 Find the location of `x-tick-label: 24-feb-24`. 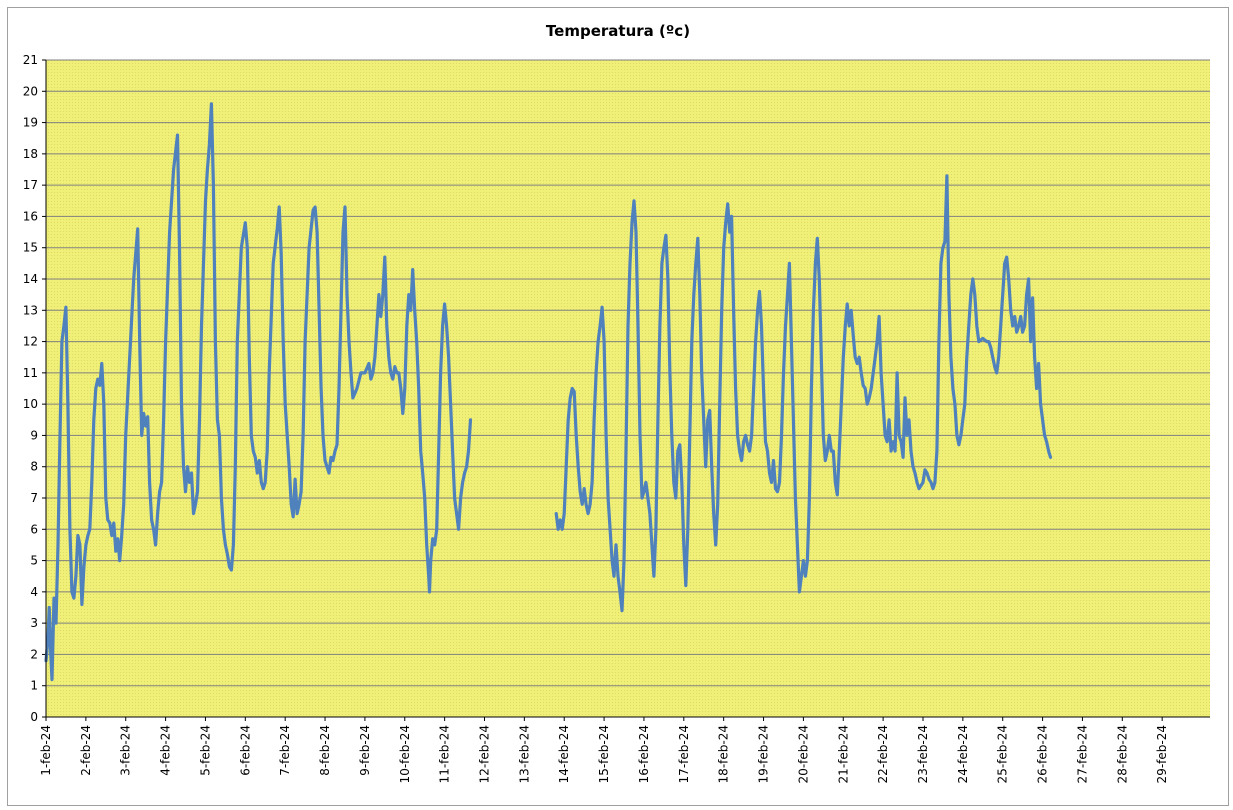

x-tick-label: 24-feb-24 is located at coordinates (963, 754).